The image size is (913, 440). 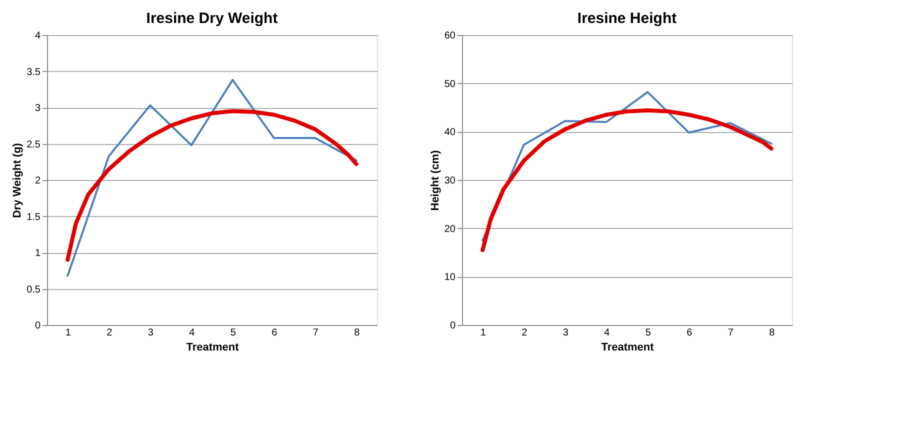 I want to click on y-tick-label: 40, so click(x=450, y=132).